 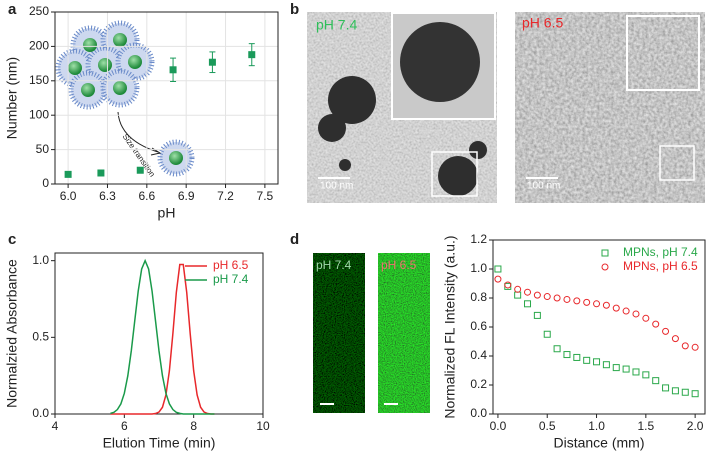 I want to click on x-tick-label: 0.0, so click(x=498, y=426).